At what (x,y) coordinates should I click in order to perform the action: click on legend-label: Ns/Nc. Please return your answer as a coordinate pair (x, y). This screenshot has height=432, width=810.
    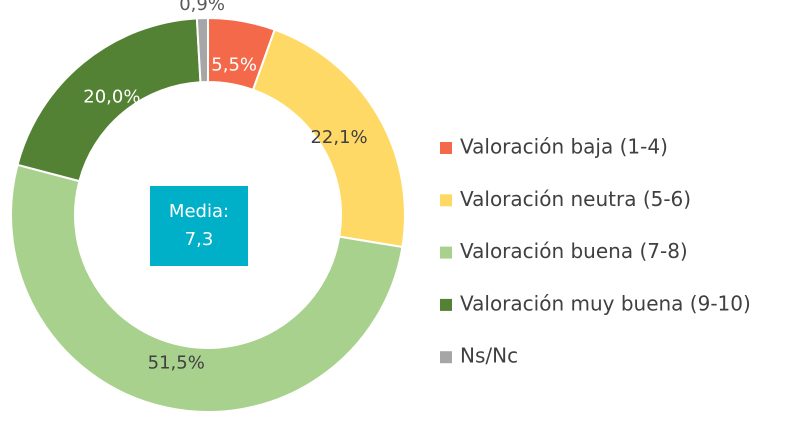
    Looking at the image, I should click on (489, 356).